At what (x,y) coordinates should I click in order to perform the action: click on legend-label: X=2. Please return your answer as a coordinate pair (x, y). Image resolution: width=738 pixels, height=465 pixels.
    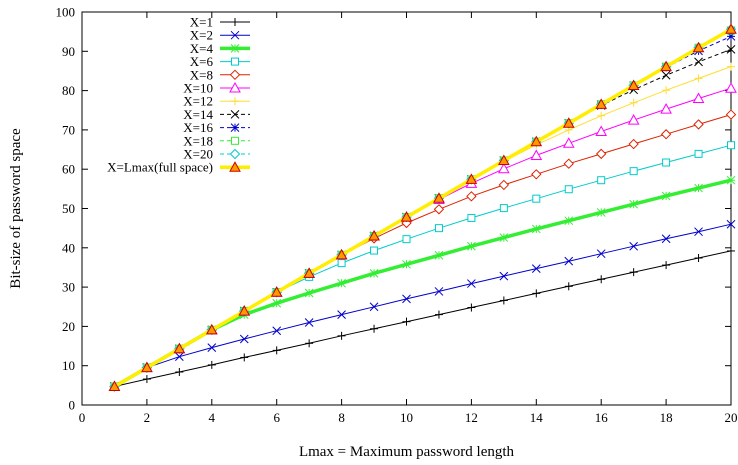
    Looking at the image, I should click on (201, 35).